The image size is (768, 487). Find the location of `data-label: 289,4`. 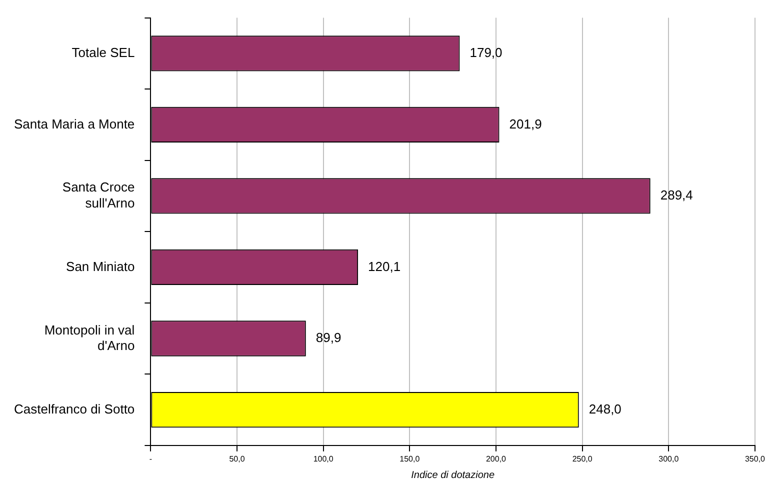

data-label: 289,4 is located at coordinates (676, 195).